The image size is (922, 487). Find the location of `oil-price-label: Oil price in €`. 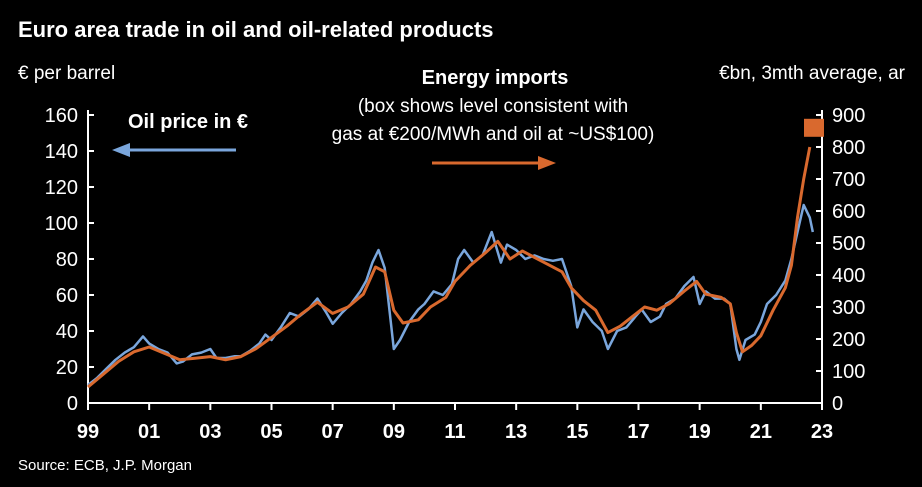

oil-price-label: Oil price in € is located at coordinates (188, 122).